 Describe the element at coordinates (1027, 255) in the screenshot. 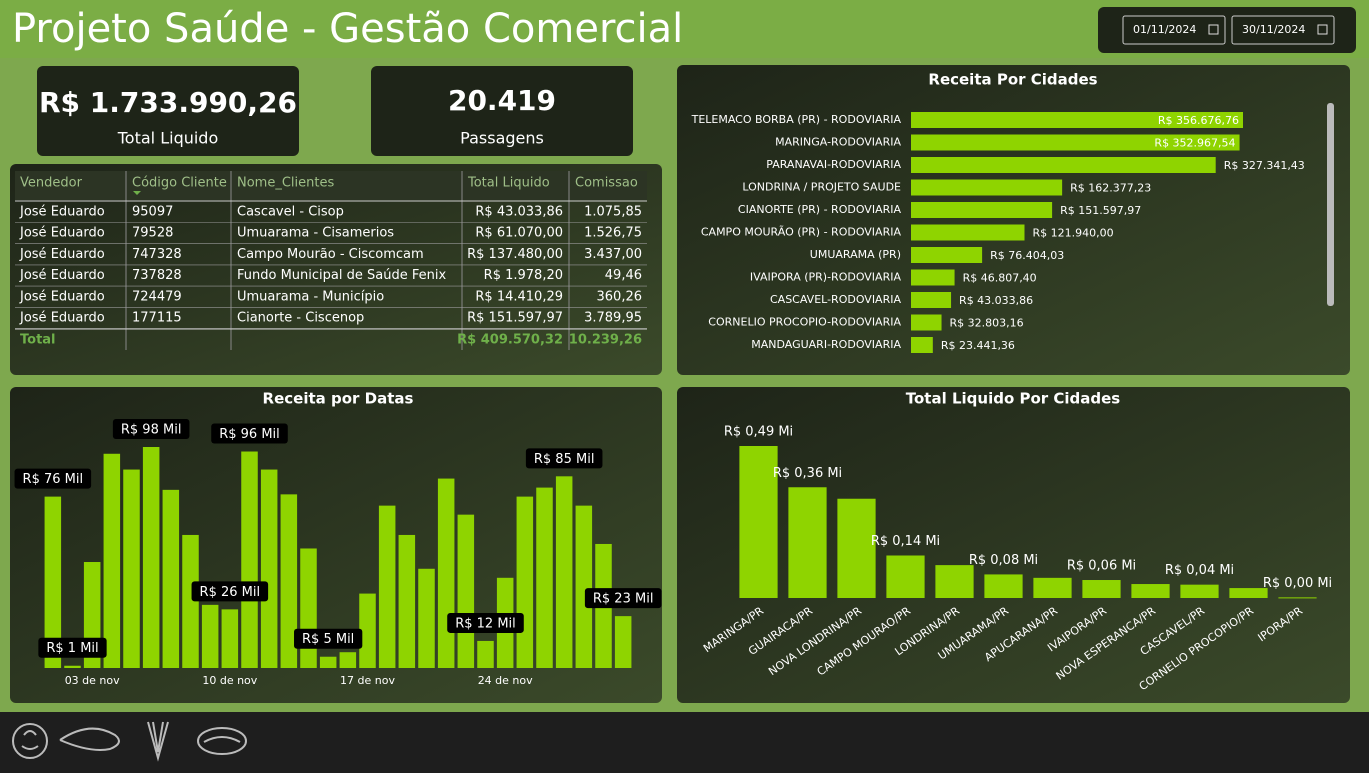

I see `data-label: R$ 76.404,03` at that location.